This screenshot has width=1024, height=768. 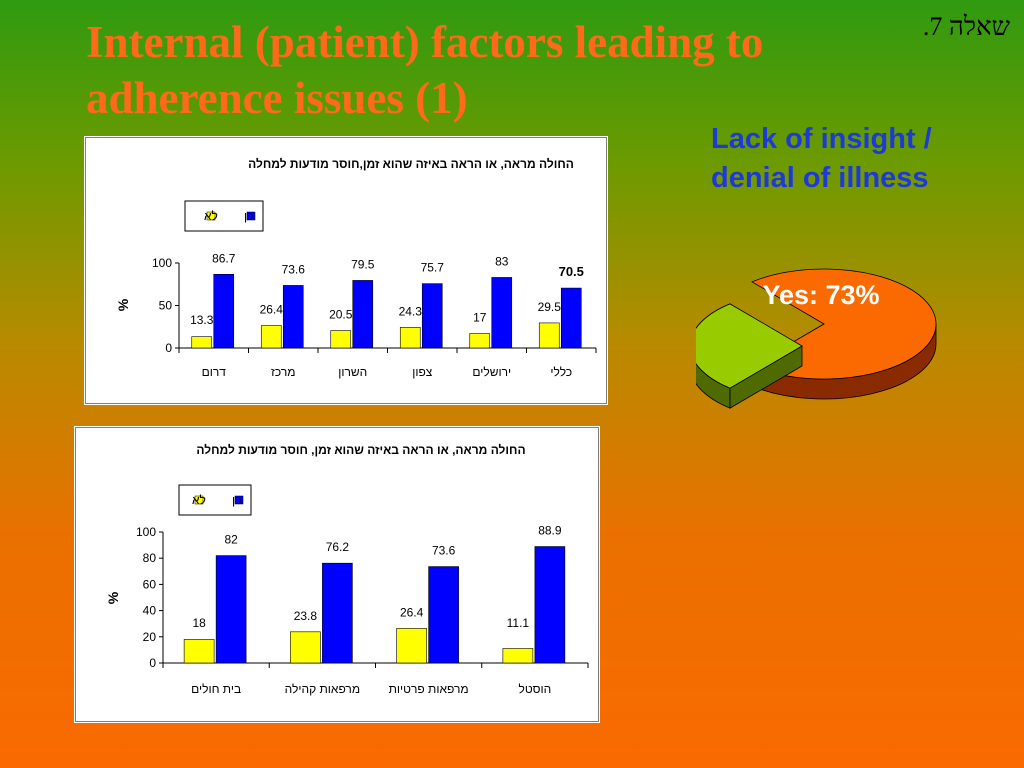 What do you see at coordinates (306, 616) in the screenshot?
I see `data-label: 23.8` at bounding box center [306, 616].